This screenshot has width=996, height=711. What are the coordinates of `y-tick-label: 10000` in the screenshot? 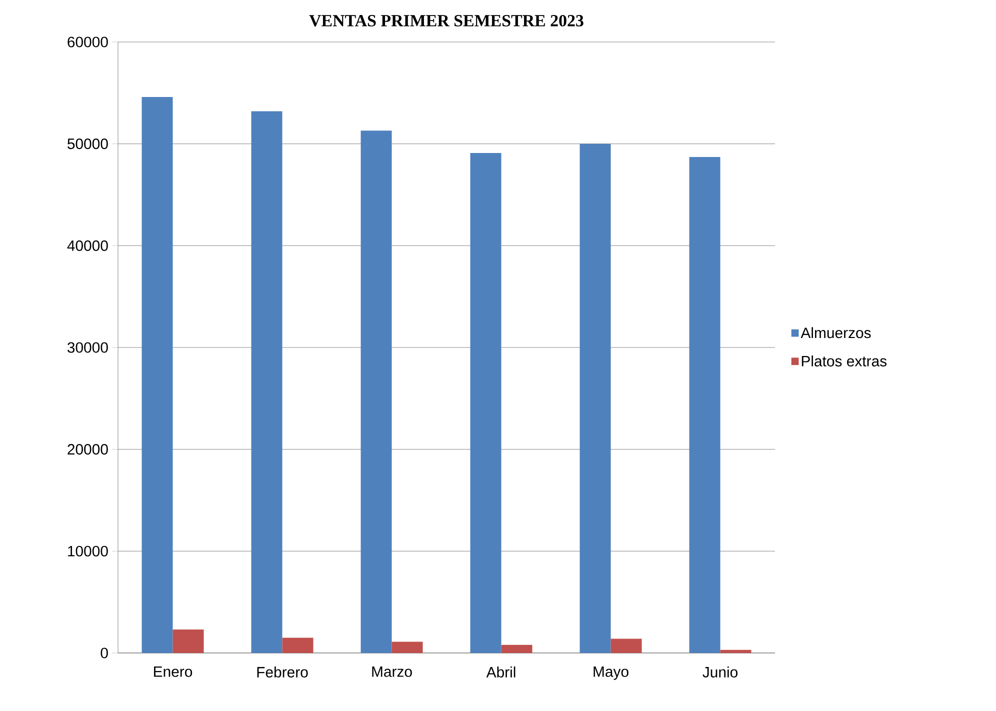 It's located at (88, 551).